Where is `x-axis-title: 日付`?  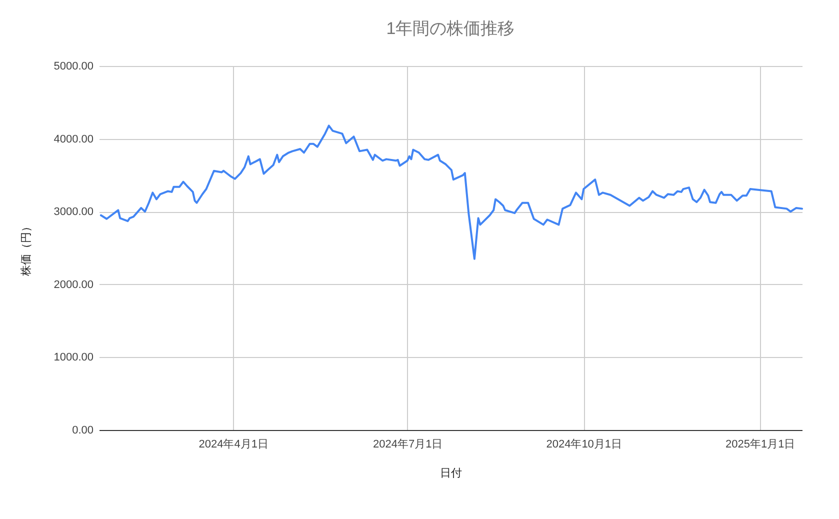
x-axis-title: 日付 is located at coordinates (451, 474).